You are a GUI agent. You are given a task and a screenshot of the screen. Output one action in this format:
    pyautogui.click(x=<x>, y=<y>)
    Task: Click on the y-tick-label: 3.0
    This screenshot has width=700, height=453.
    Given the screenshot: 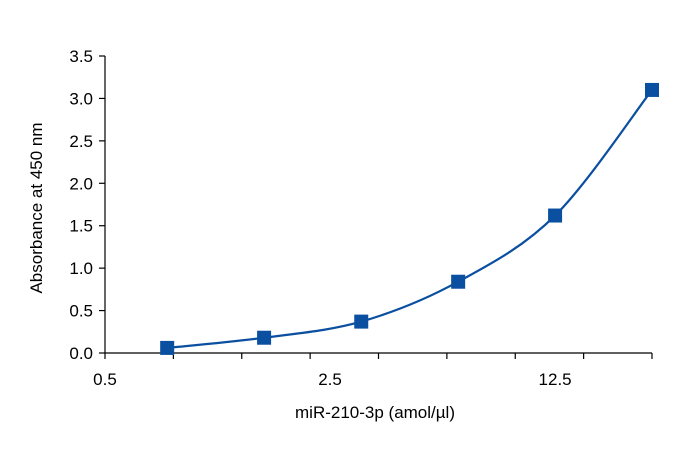 What is the action you would take?
    pyautogui.click(x=81, y=98)
    